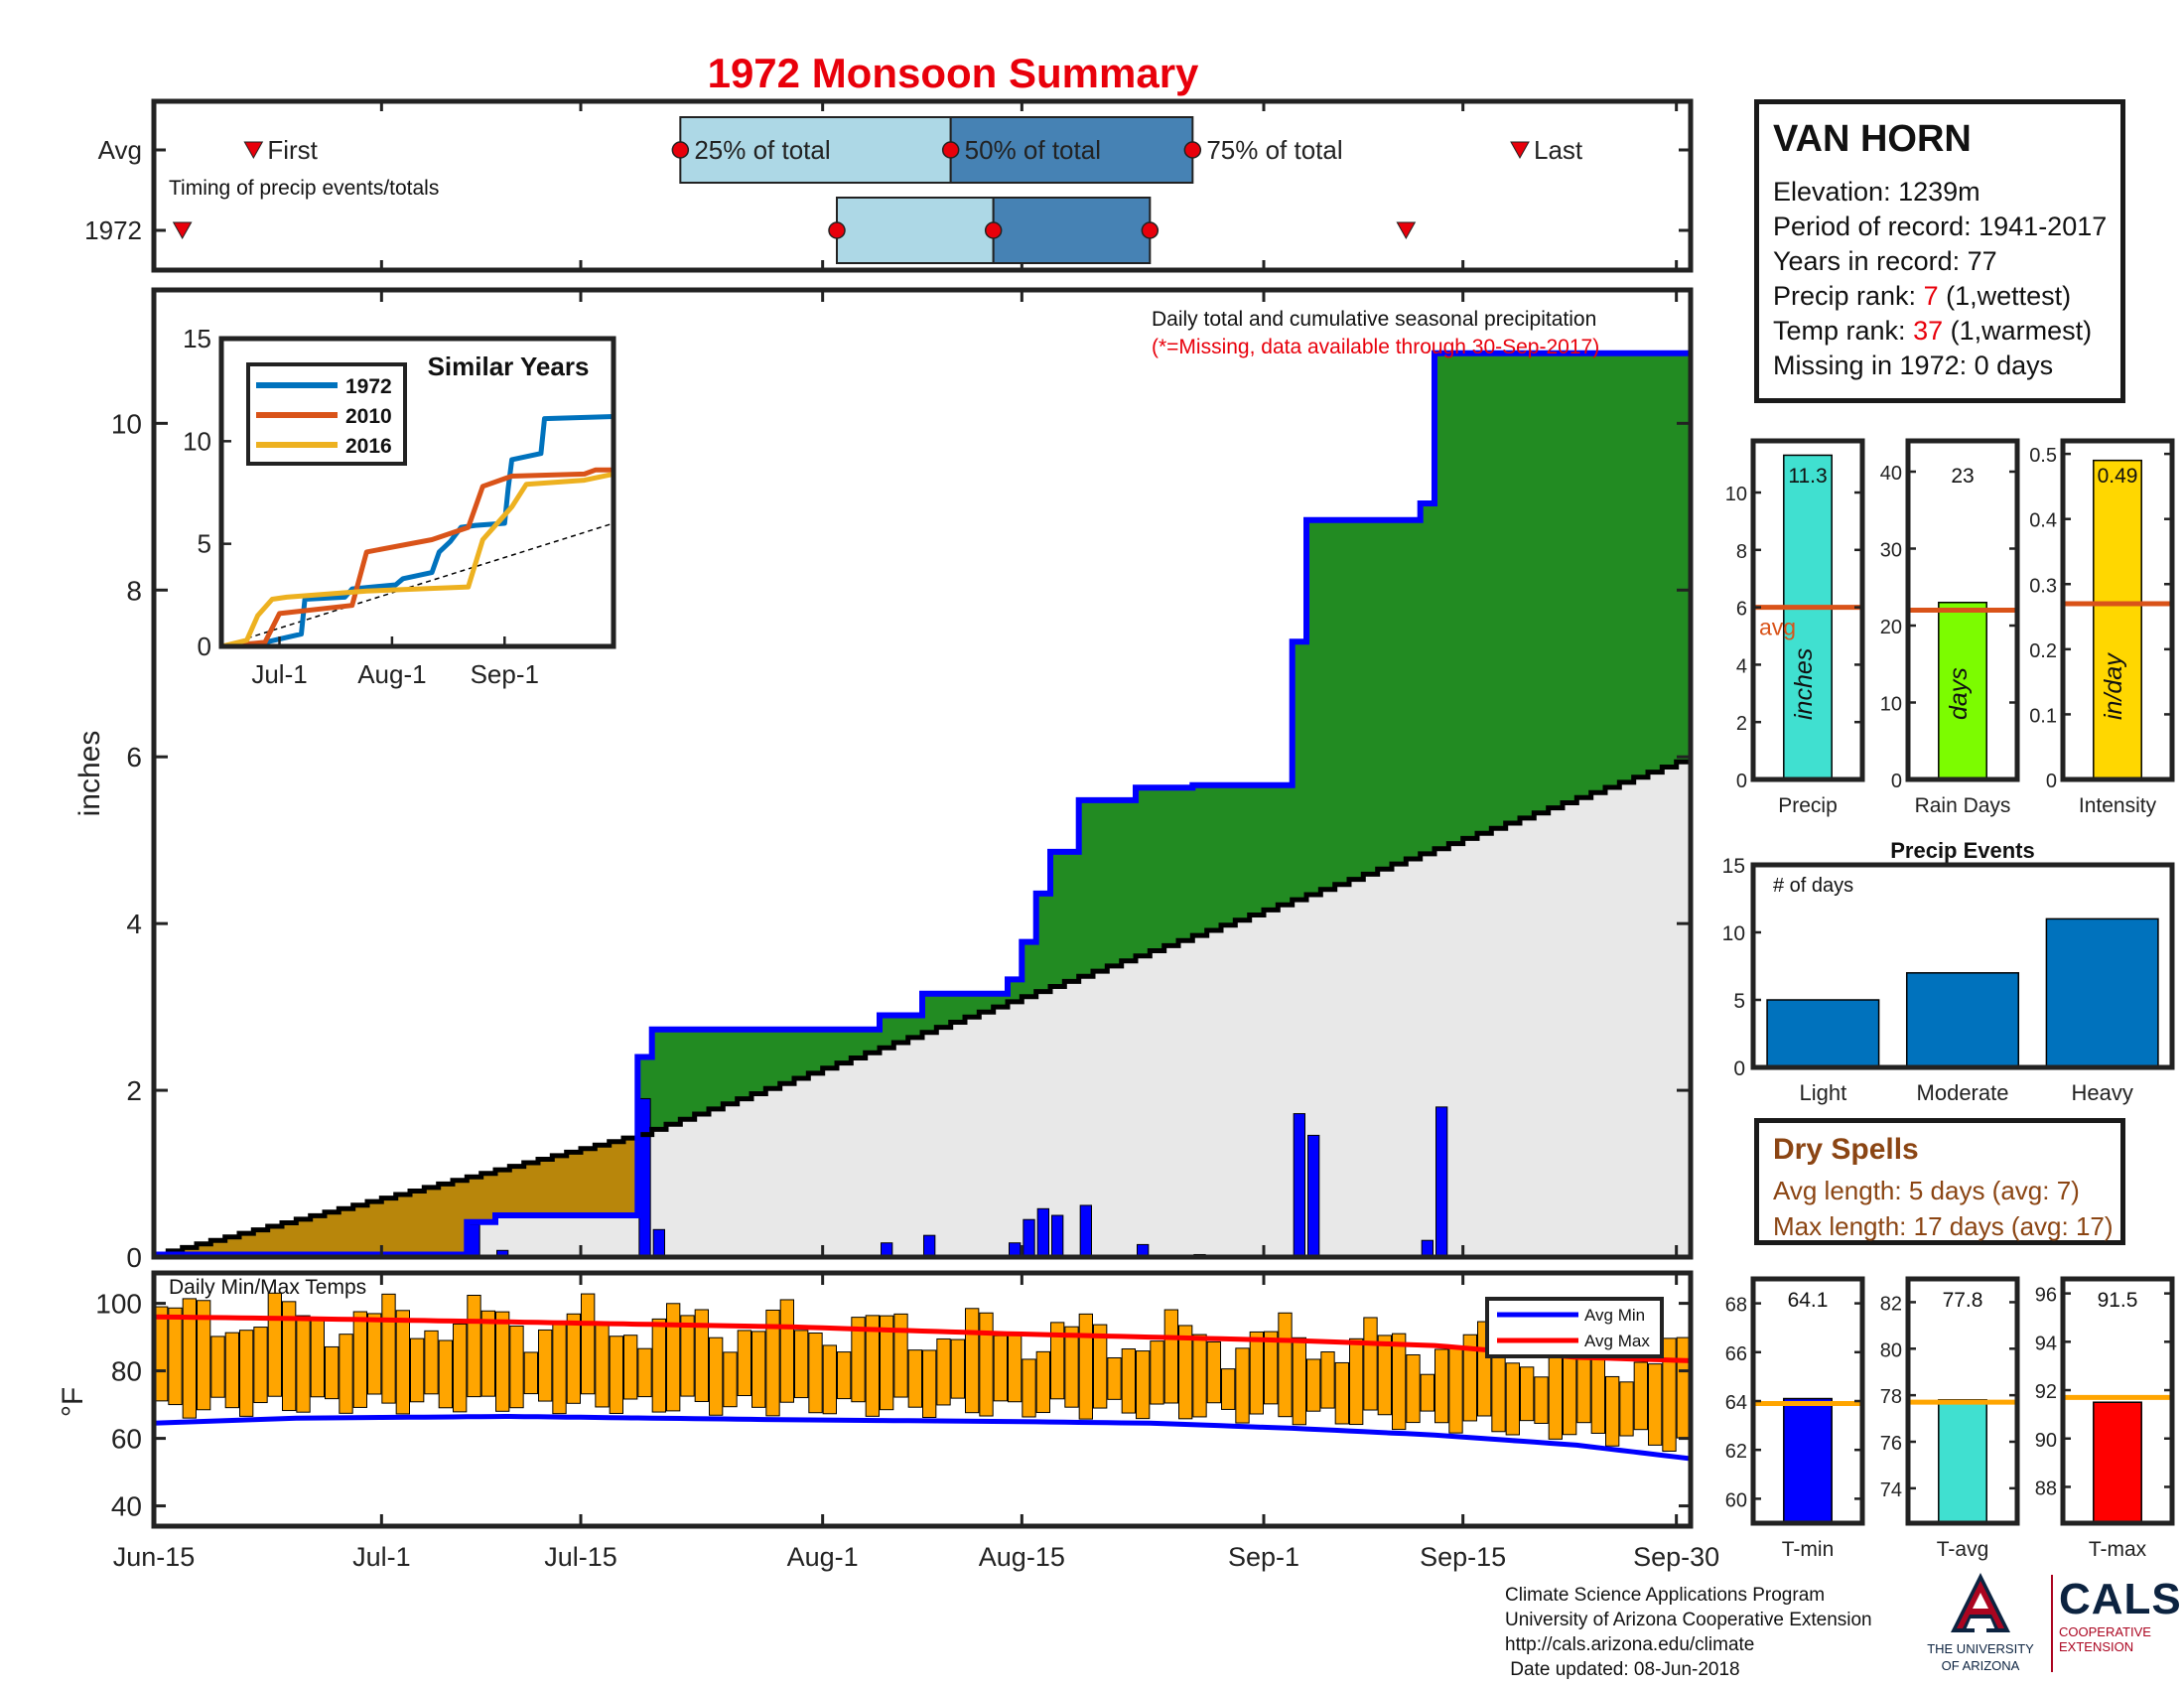 The width and height of the screenshot is (2184, 1688). What do you see at coordinates (1558, 150) in the screenshot?
I see `timing-label-last: Last` at bounding box center [1558, 150].